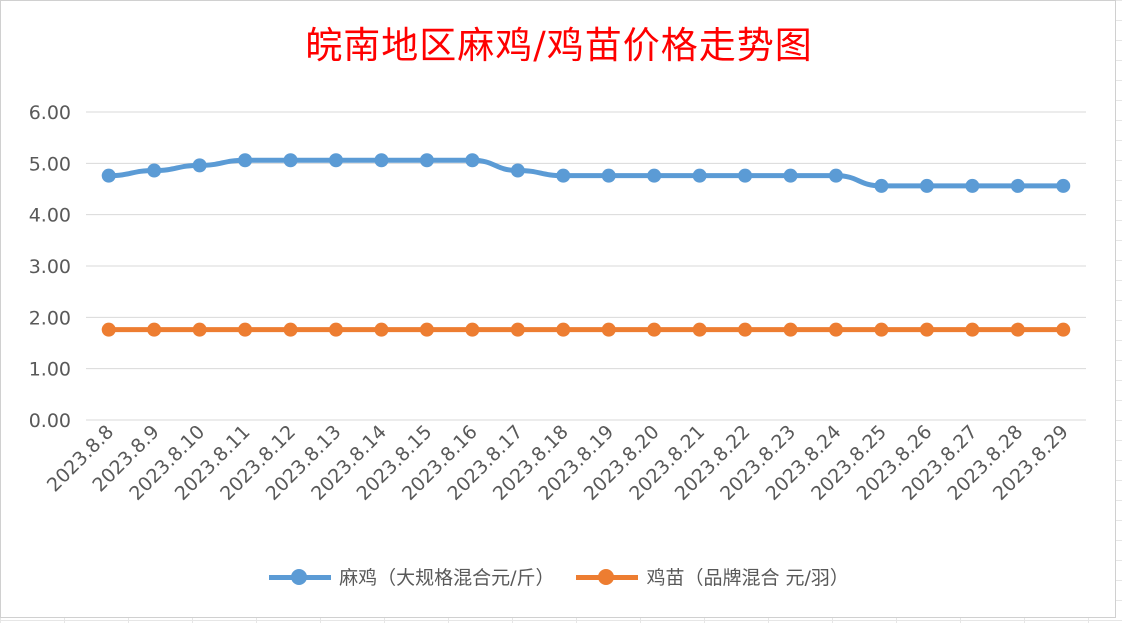 Image resolution: width=1122 pixels, height=623 pixels. Describe the element at coordinates (559, 576) in the screenshot. I see `chart-legend: 麻鸡（大规格混合元/斤） 鸡苗（品牌混合 元/羽）` at that location.